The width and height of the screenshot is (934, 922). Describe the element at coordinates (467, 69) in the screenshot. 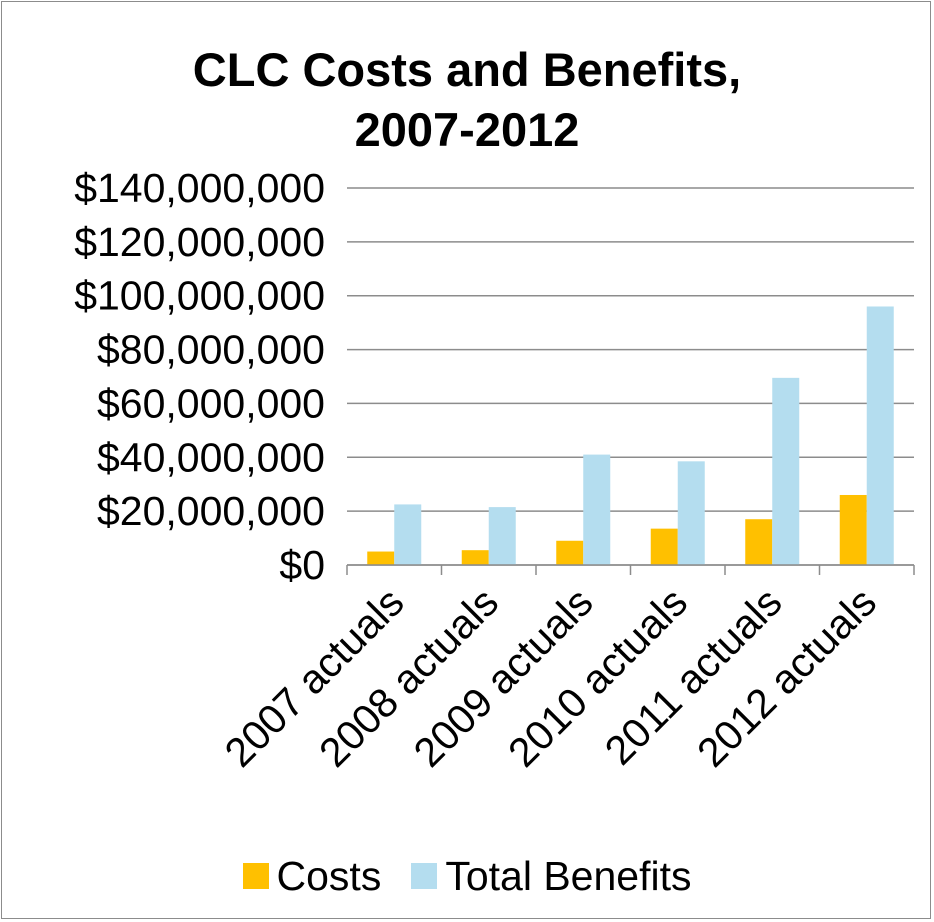

I see `chart-title-line-1: CLC Costs and Benefits,` at that location.